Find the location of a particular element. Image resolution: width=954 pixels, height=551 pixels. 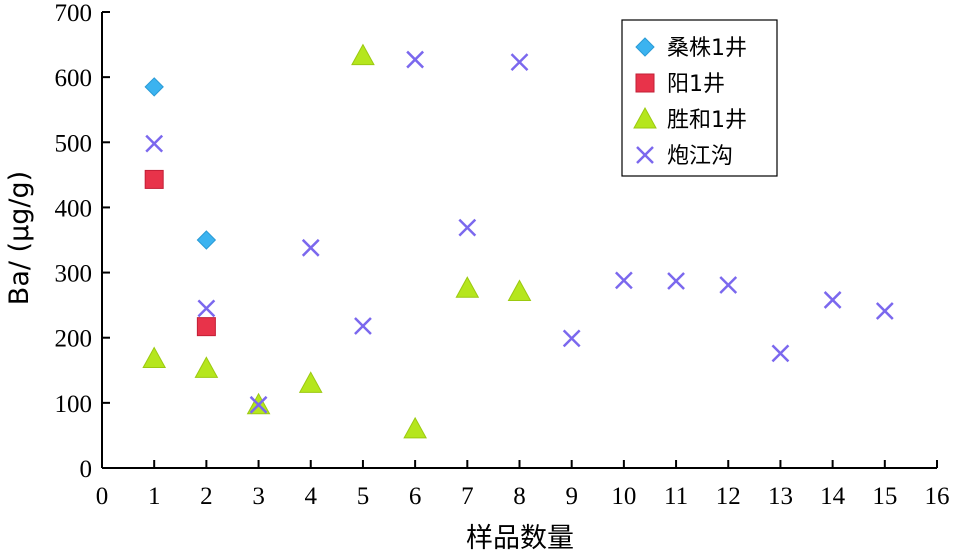

legend-marker-diamond is located at coordinates (645, 47).